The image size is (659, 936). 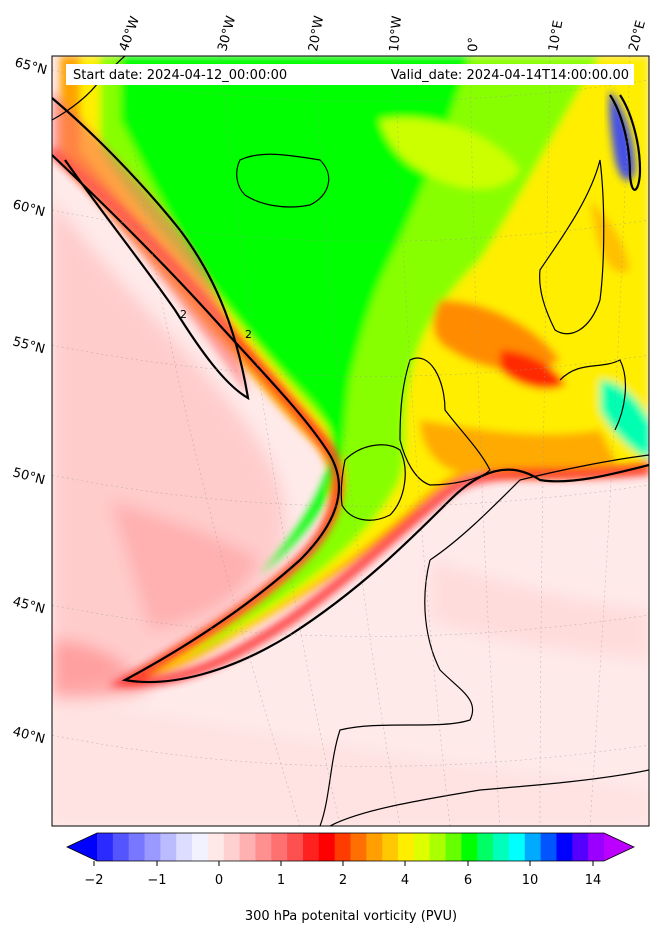 What do you see at coordinates (474, 44) in the screenshot?
I see `lon-label: 0°` at bounding box center [474, 44].